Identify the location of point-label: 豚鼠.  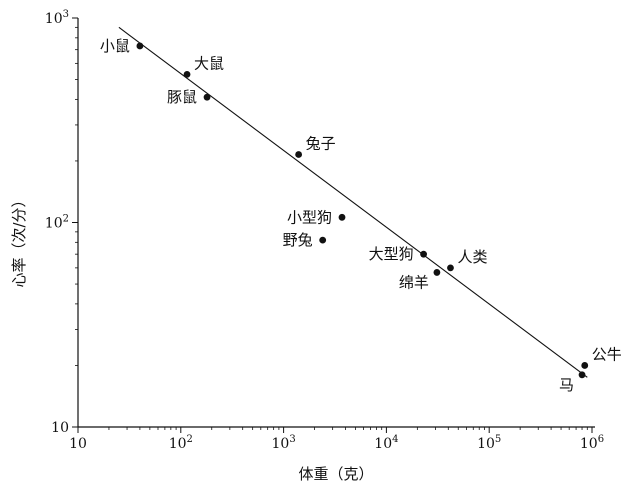
(182, 97).